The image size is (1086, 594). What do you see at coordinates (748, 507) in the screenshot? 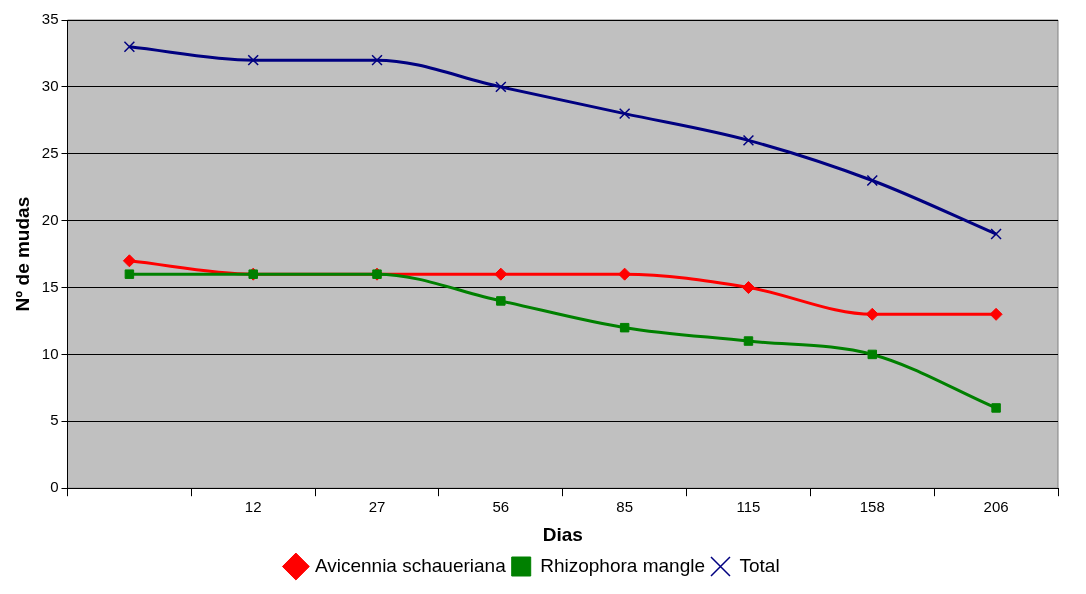
I see `x-tick-label: 115` at bounding box center [748, 507].